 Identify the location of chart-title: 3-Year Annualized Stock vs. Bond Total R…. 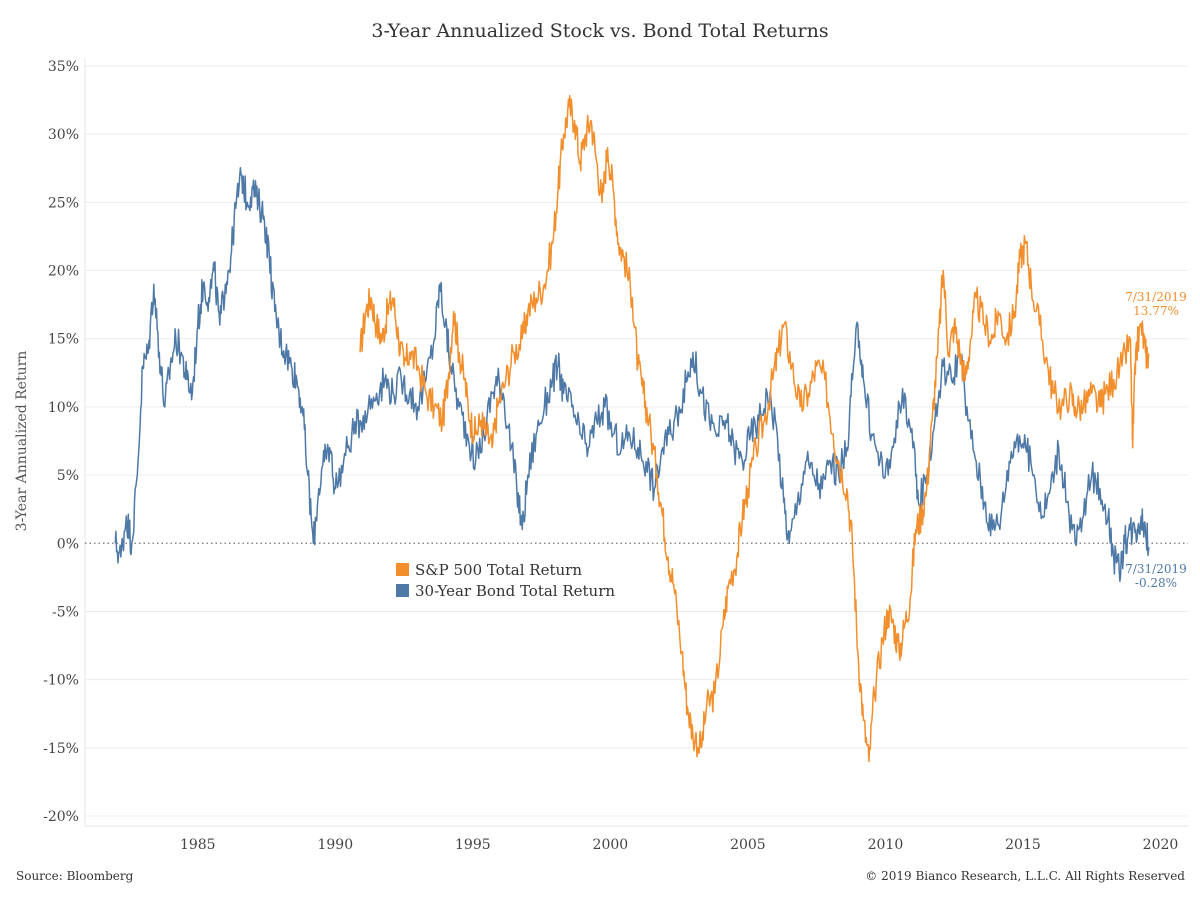
(599, 31).